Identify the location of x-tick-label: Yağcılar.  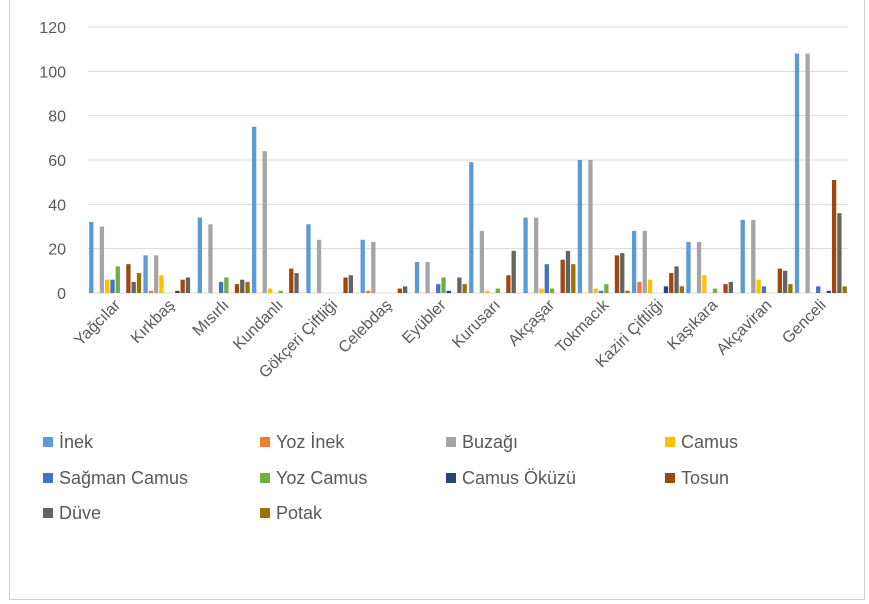
(97, 322).